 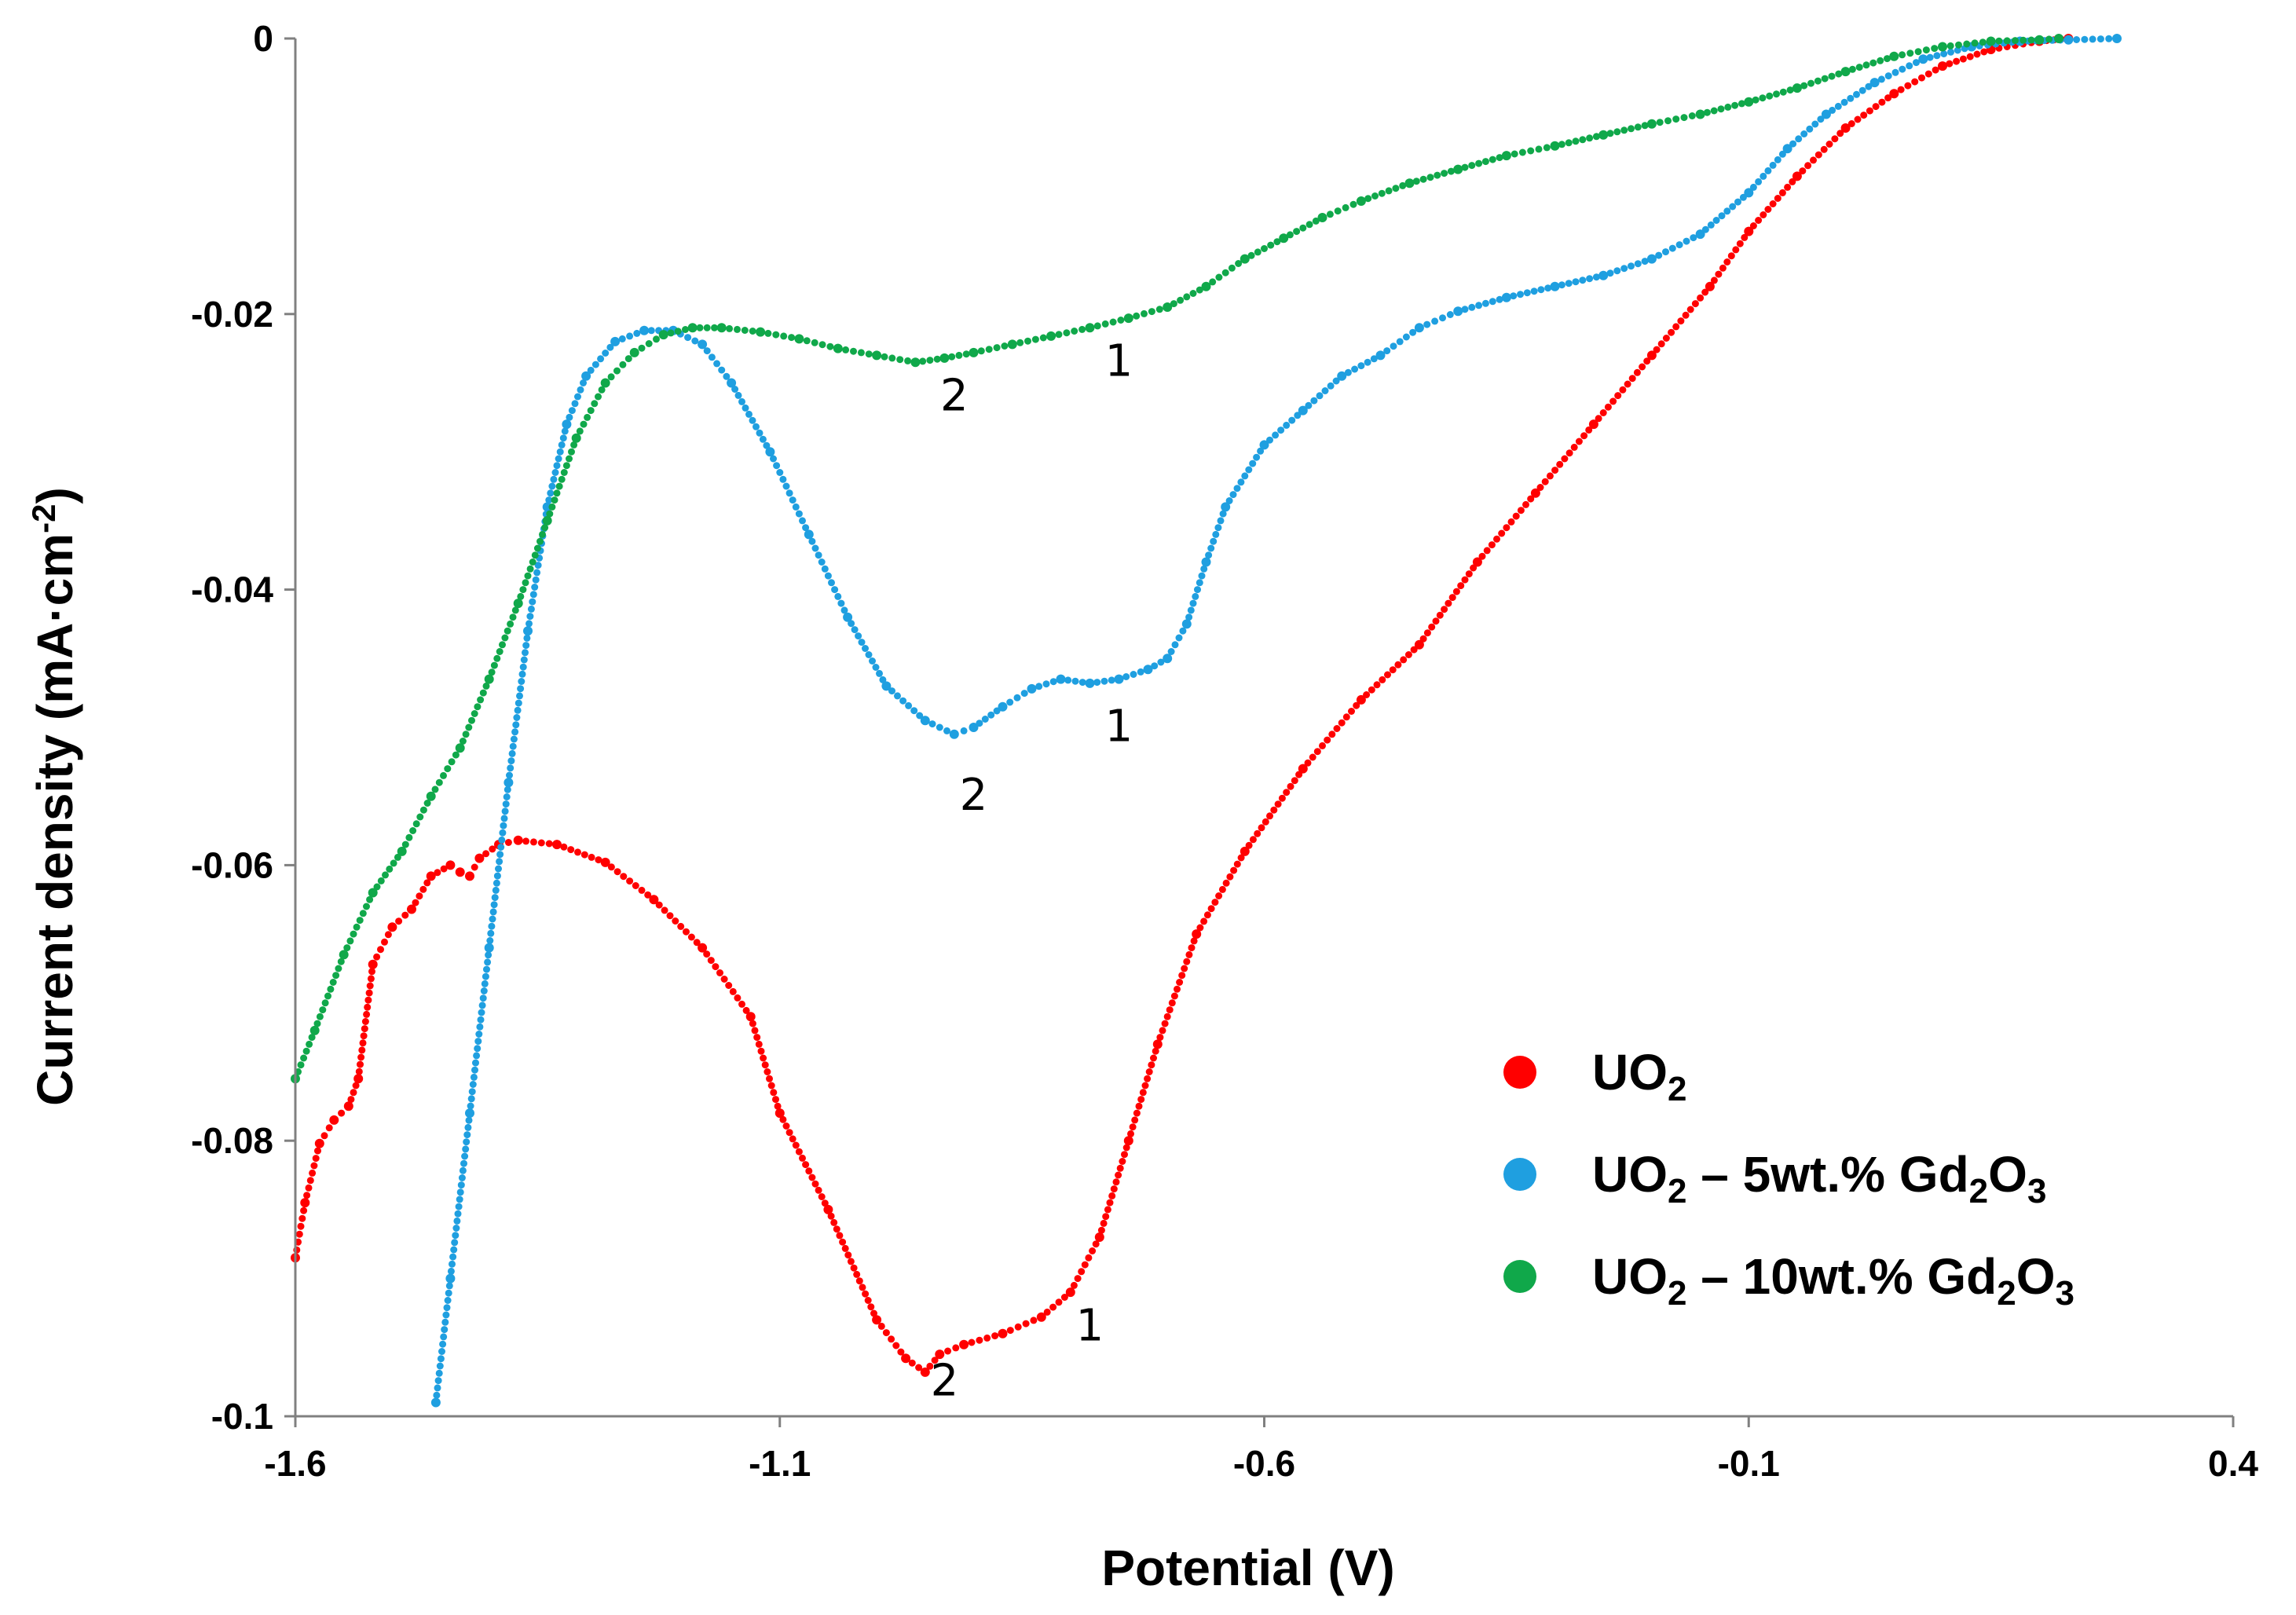 What do you see at coordinates (1677, 1293) in the screenshot?
I see `legend-label-part: 2` at bounding box center [1677, 1293].